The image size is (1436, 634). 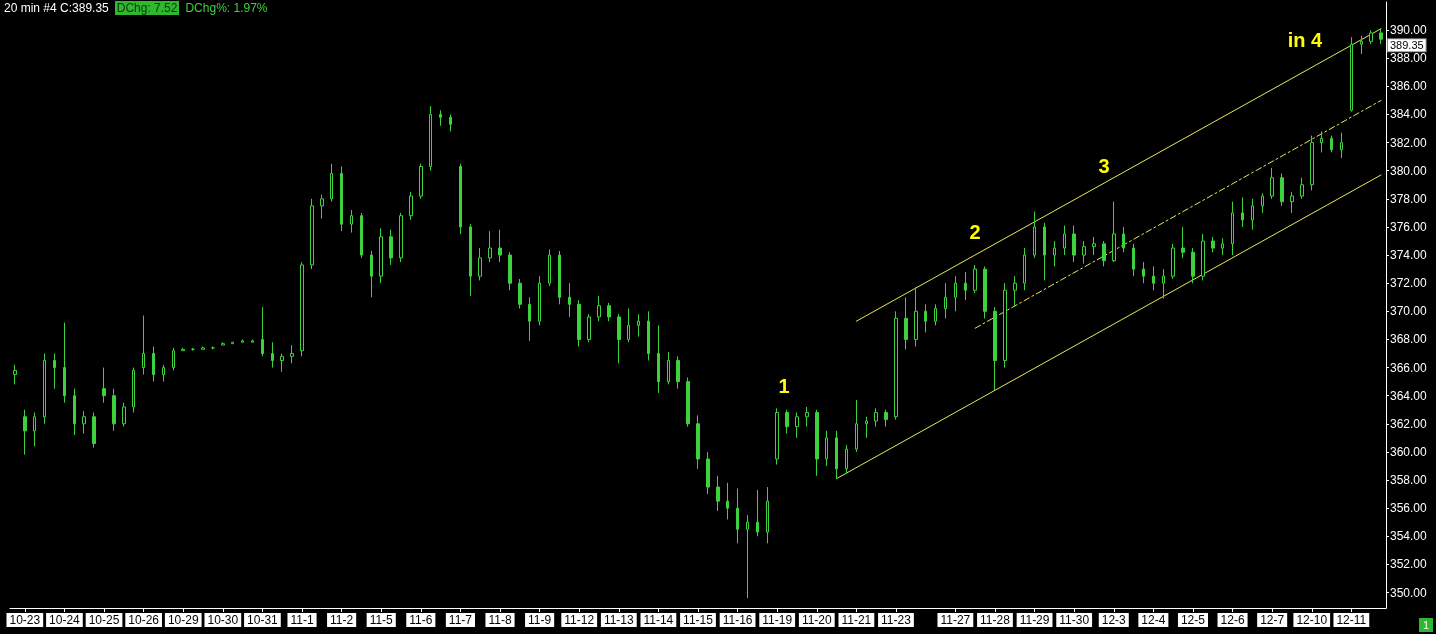 What do you see at coordinates (658, 620) in the screenshot?
I see `x-tick-label: 11-14` at bounding box center [658, 620].